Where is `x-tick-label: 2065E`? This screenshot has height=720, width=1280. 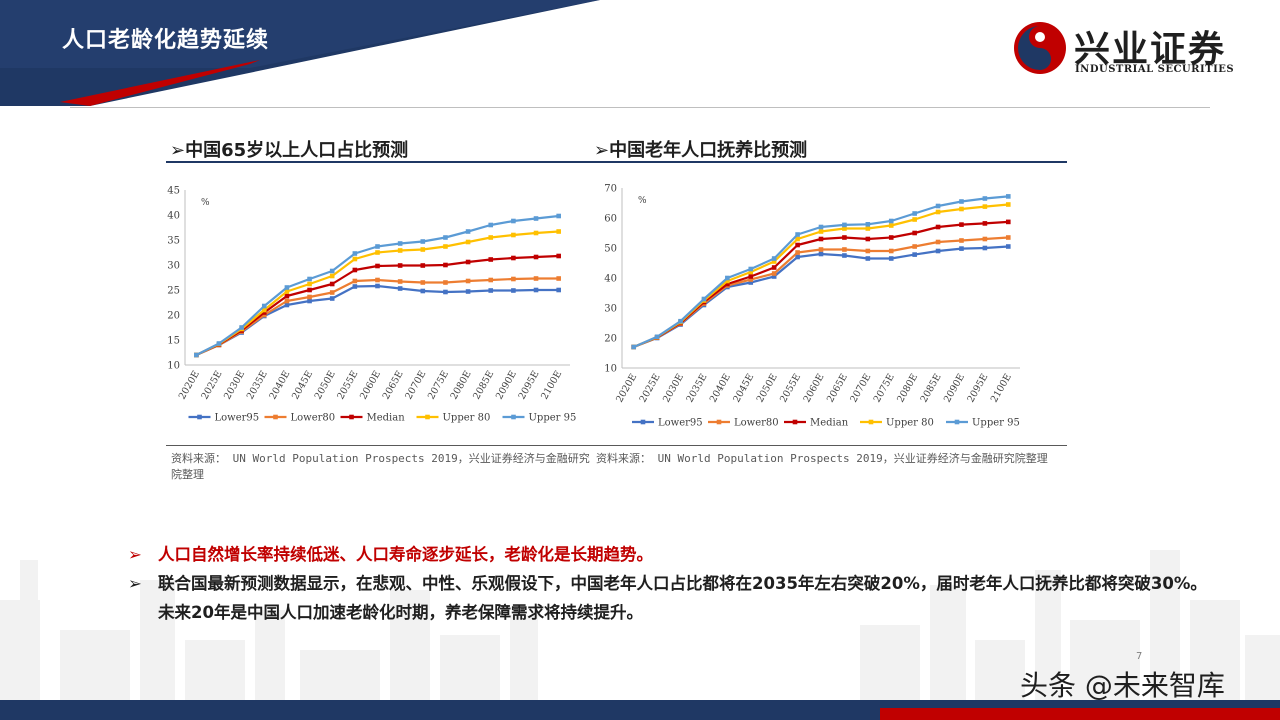
x-tick-label: 2065E is located at coordinates (837, 388).